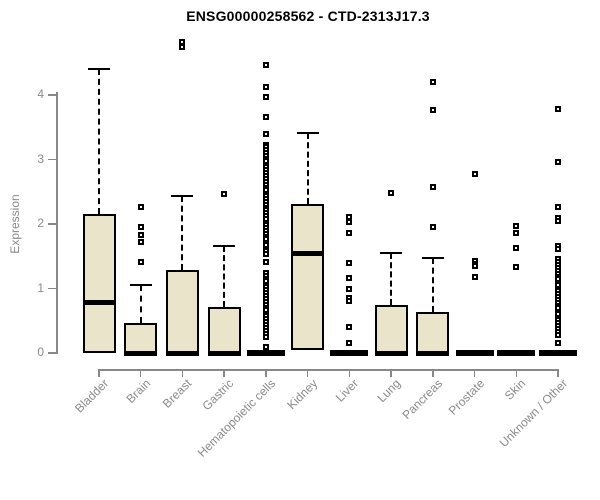  I want to click on box-pancreas, so click(433, 332).